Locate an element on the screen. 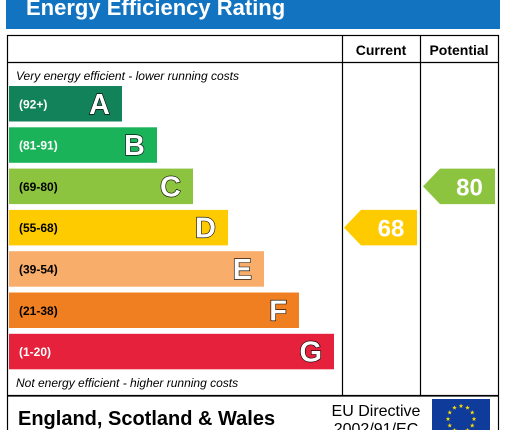  band-bar-g is located at coordinates (171, 351).